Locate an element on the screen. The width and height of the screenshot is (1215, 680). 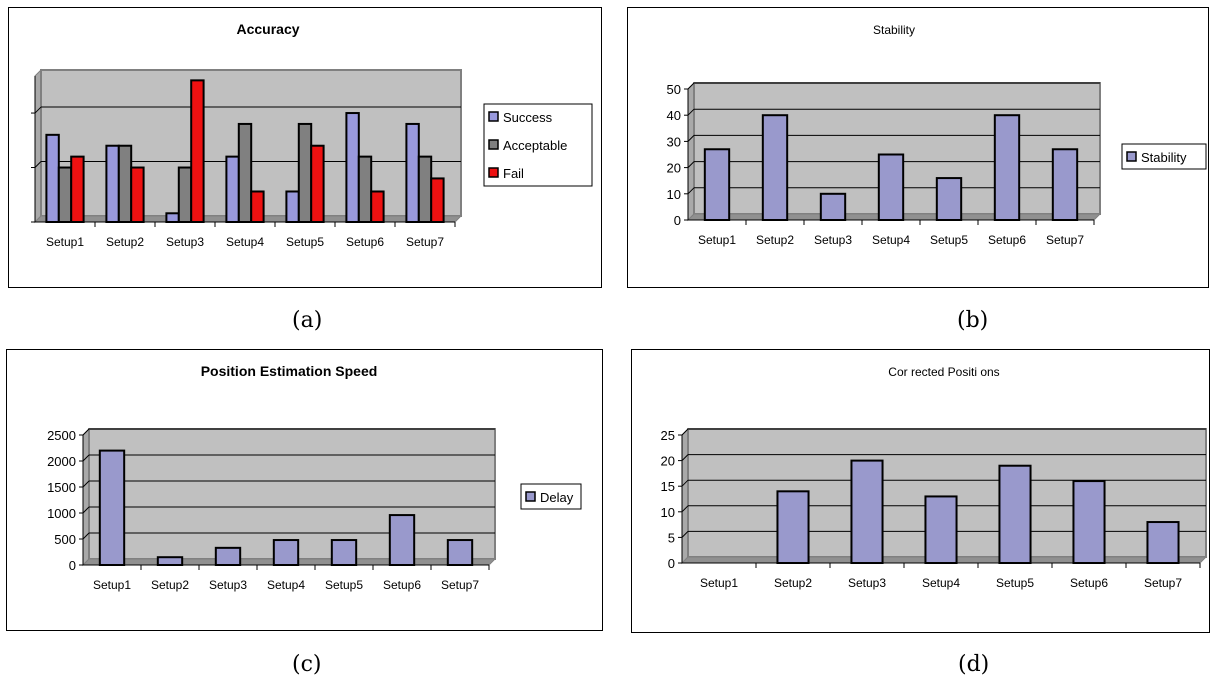
y-tick-label: 2500 is located at coordinates (61, 435).